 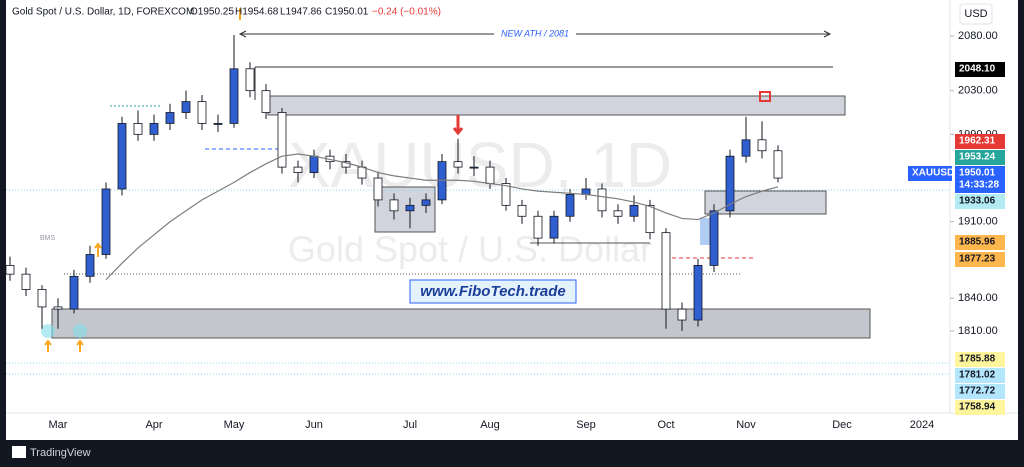 What do you see at coordinates (153, 425) in the screenshot?
I see `x-tick-label: Apr` at bounding box center [153, 425].